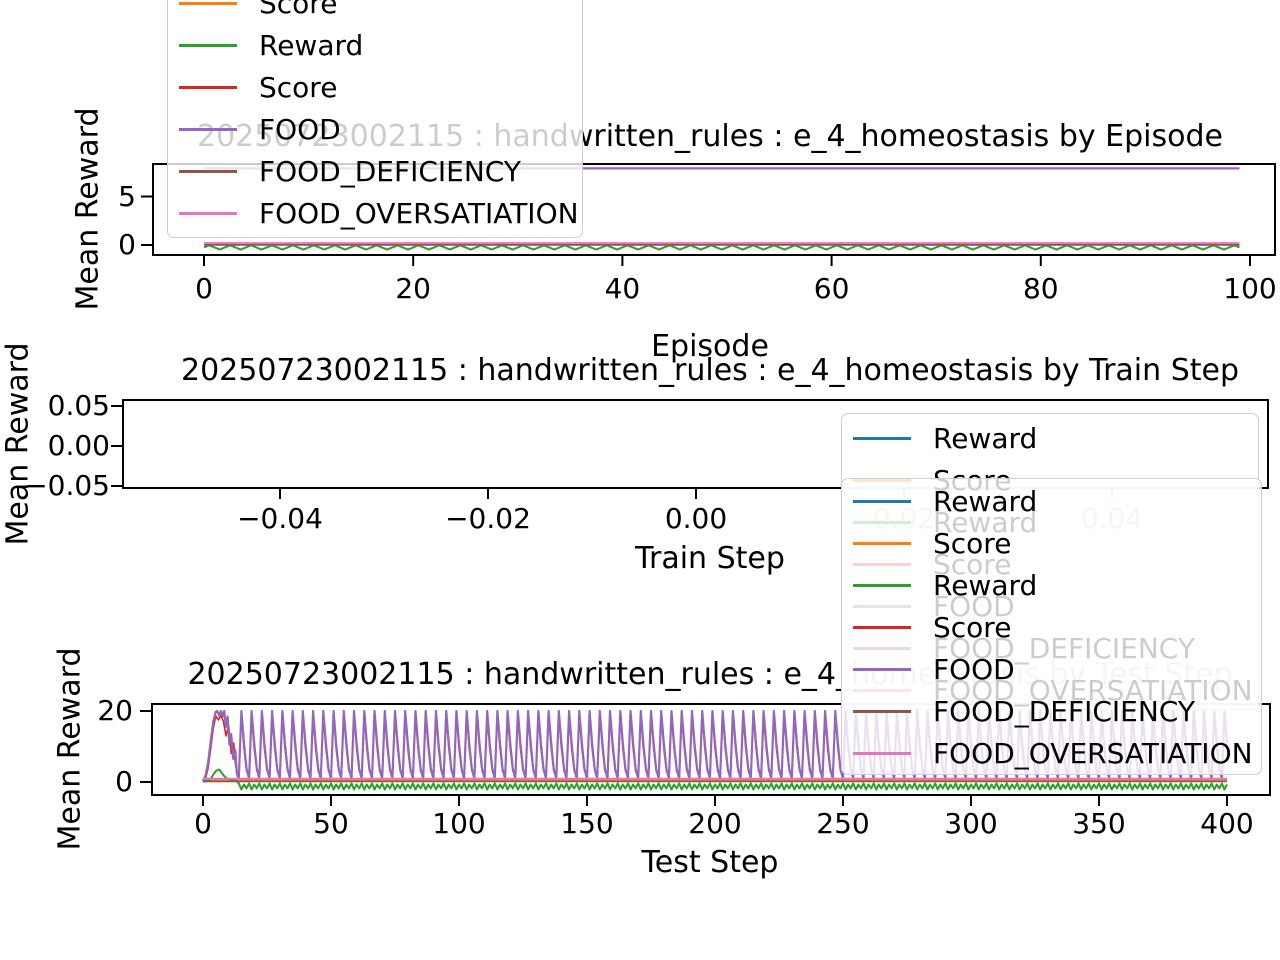 This screenshot has height=960, width=1280. I want to click on x-tick-label: 50, so click(331, 823).